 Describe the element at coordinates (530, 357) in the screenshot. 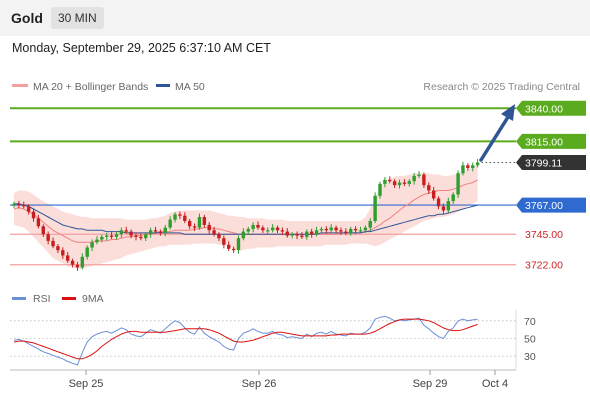

I see `rsi-tick-30: 30` at that location.